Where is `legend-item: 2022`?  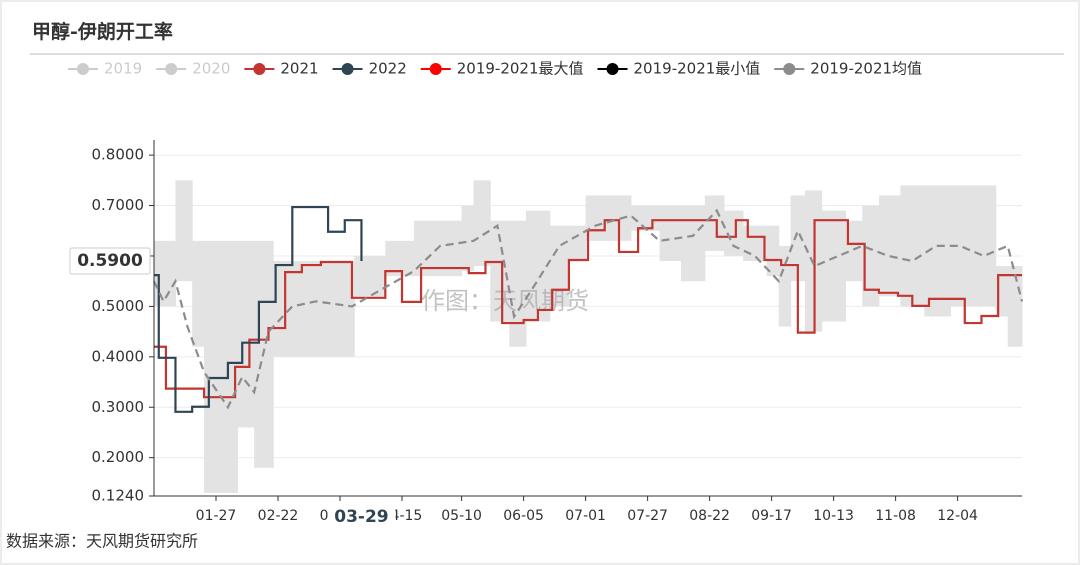 legend-item: 2022 is located at coordinates (369, 69).